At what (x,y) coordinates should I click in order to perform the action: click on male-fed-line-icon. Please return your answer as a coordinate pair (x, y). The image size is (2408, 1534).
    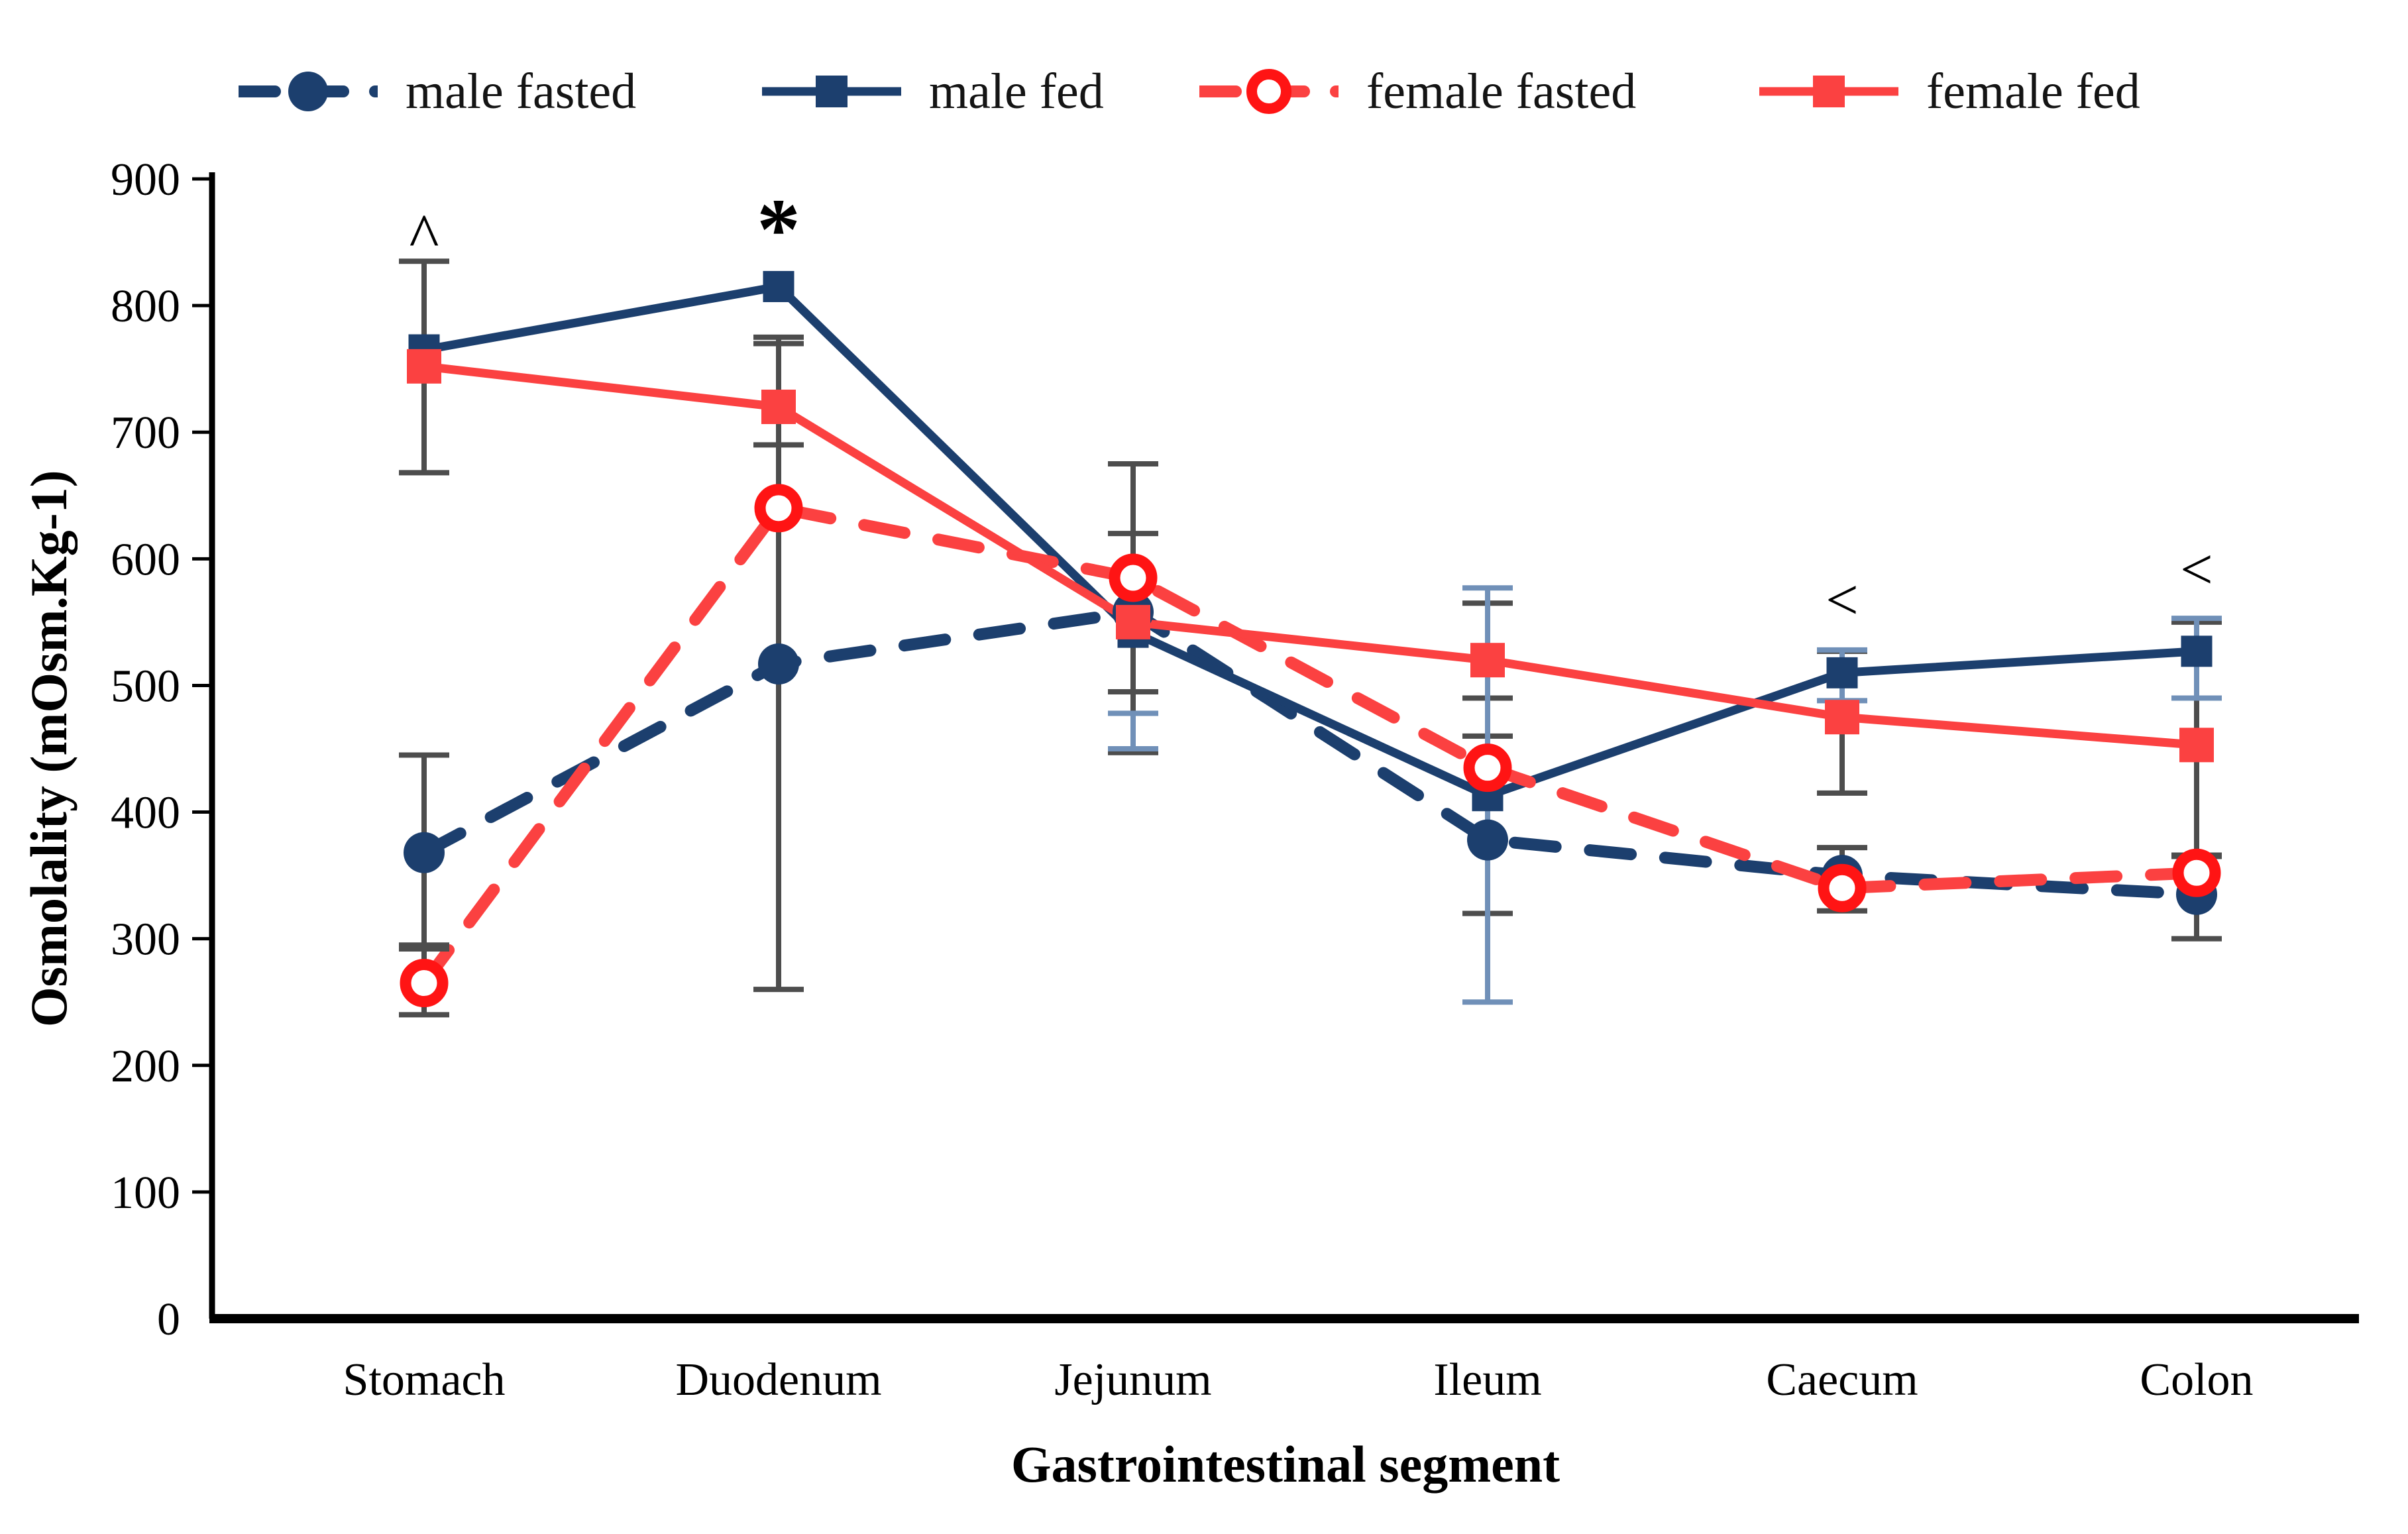
    Looking at the image, I should click on (831, 91).